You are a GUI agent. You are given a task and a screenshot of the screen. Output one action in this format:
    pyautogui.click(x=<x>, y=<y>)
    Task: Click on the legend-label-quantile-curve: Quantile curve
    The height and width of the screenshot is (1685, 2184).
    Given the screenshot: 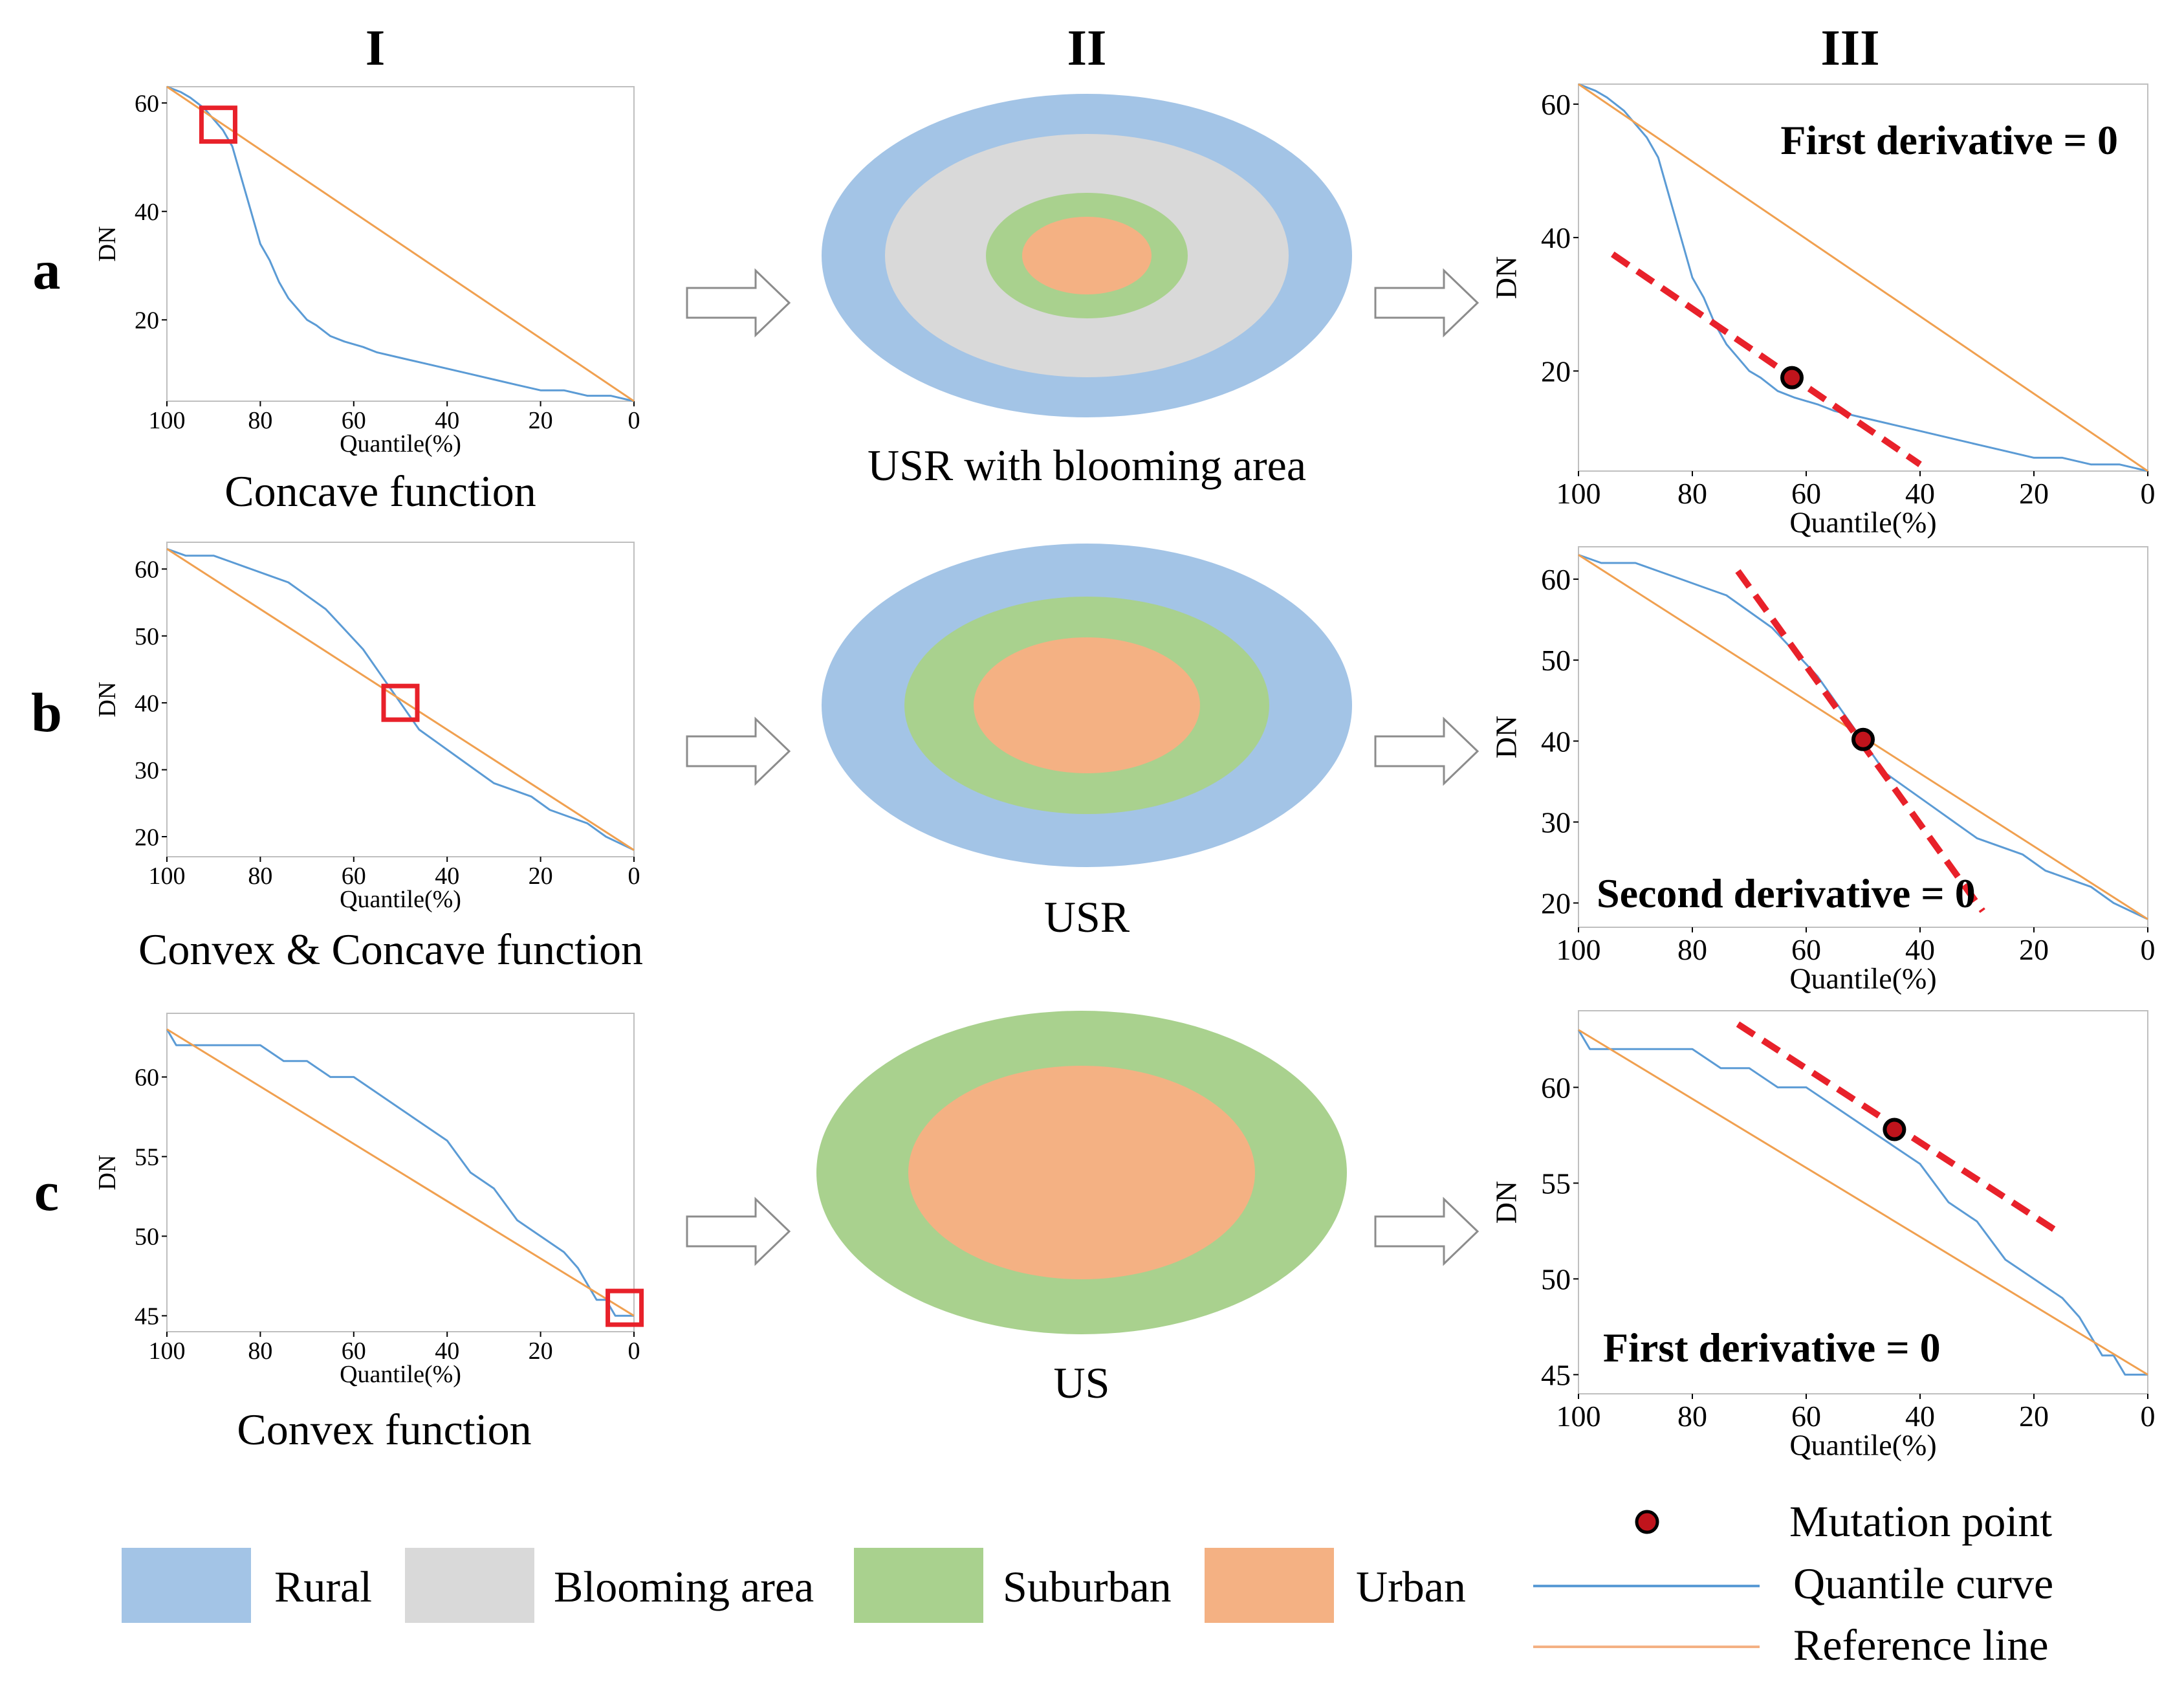 What is the action you would take?
    pyautogui.click(x=1923, y=1583)
    